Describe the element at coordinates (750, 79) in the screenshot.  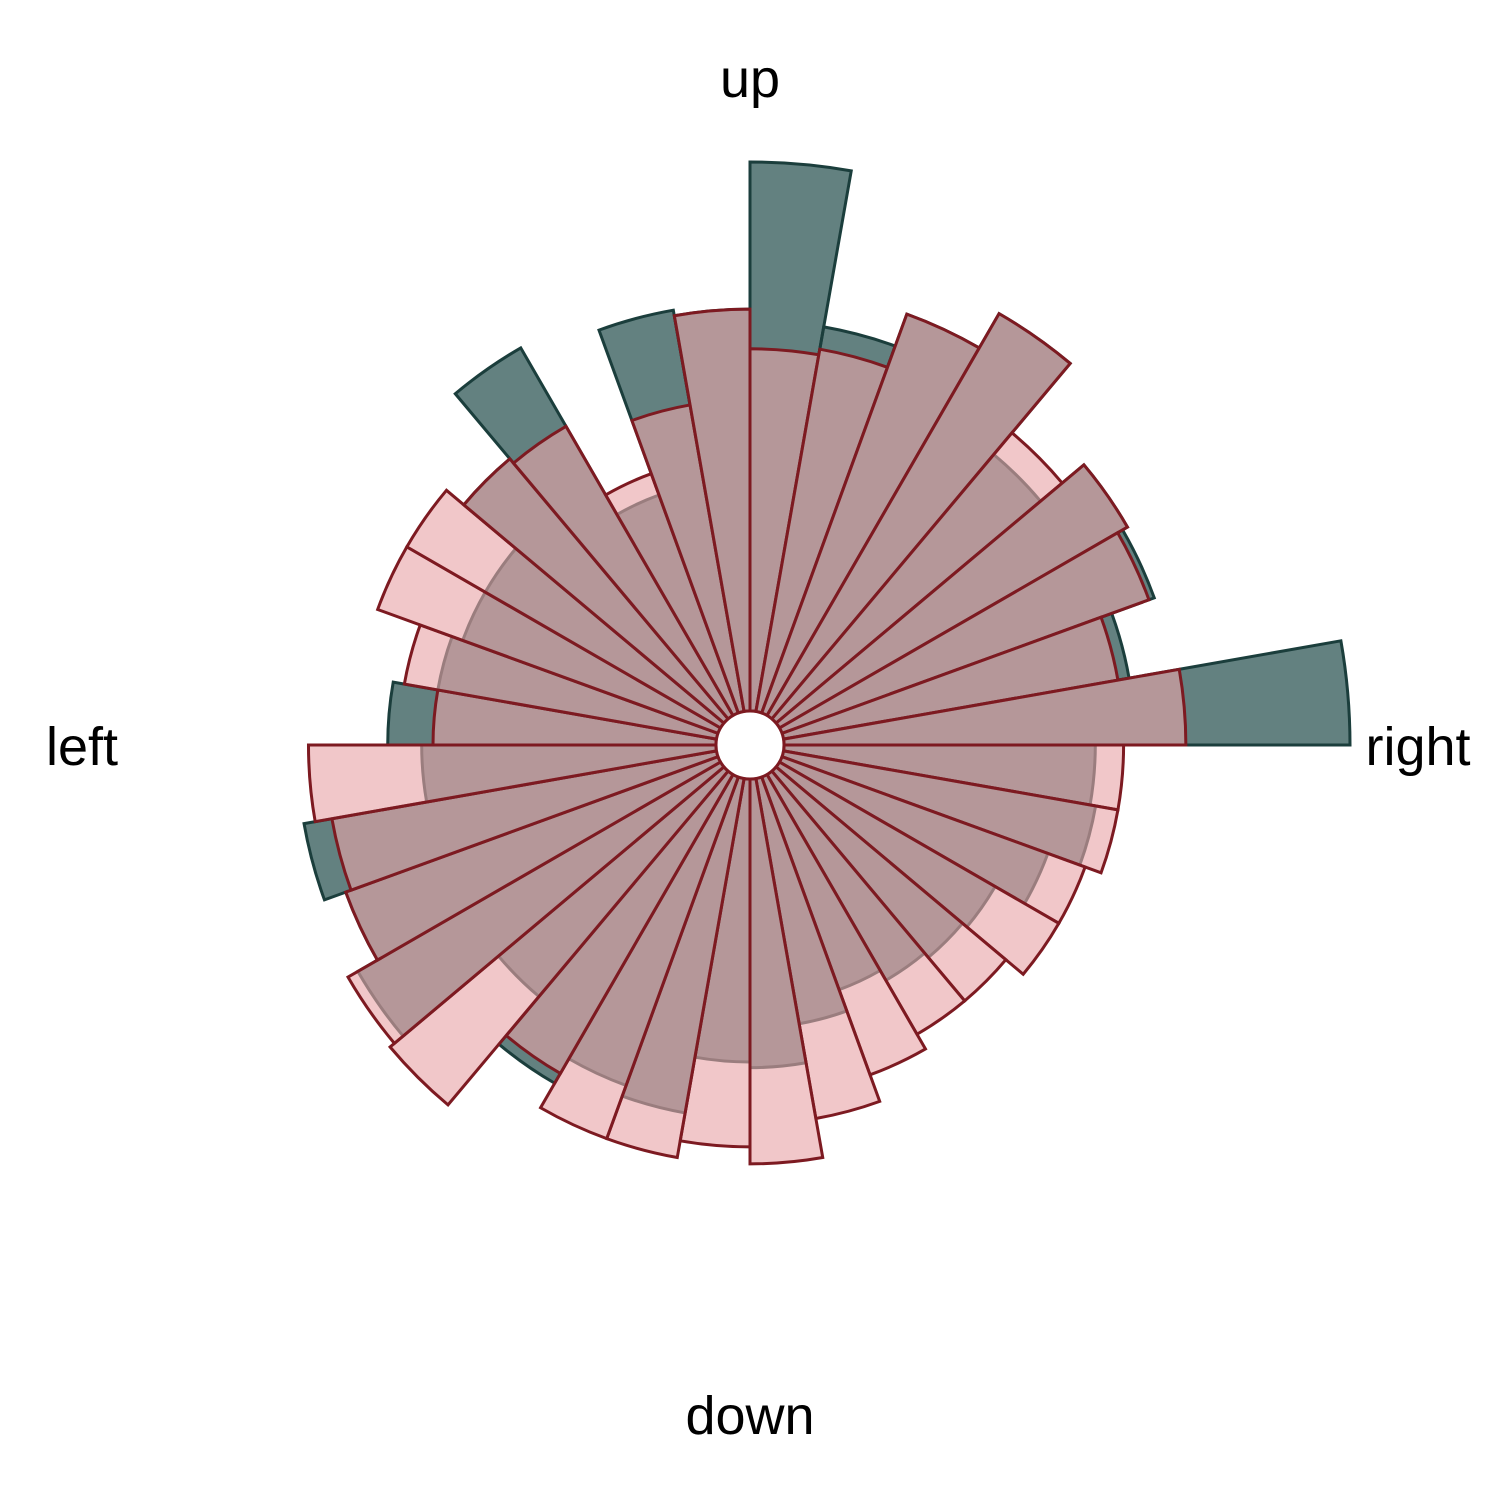
I see `label-up: up` at that location.